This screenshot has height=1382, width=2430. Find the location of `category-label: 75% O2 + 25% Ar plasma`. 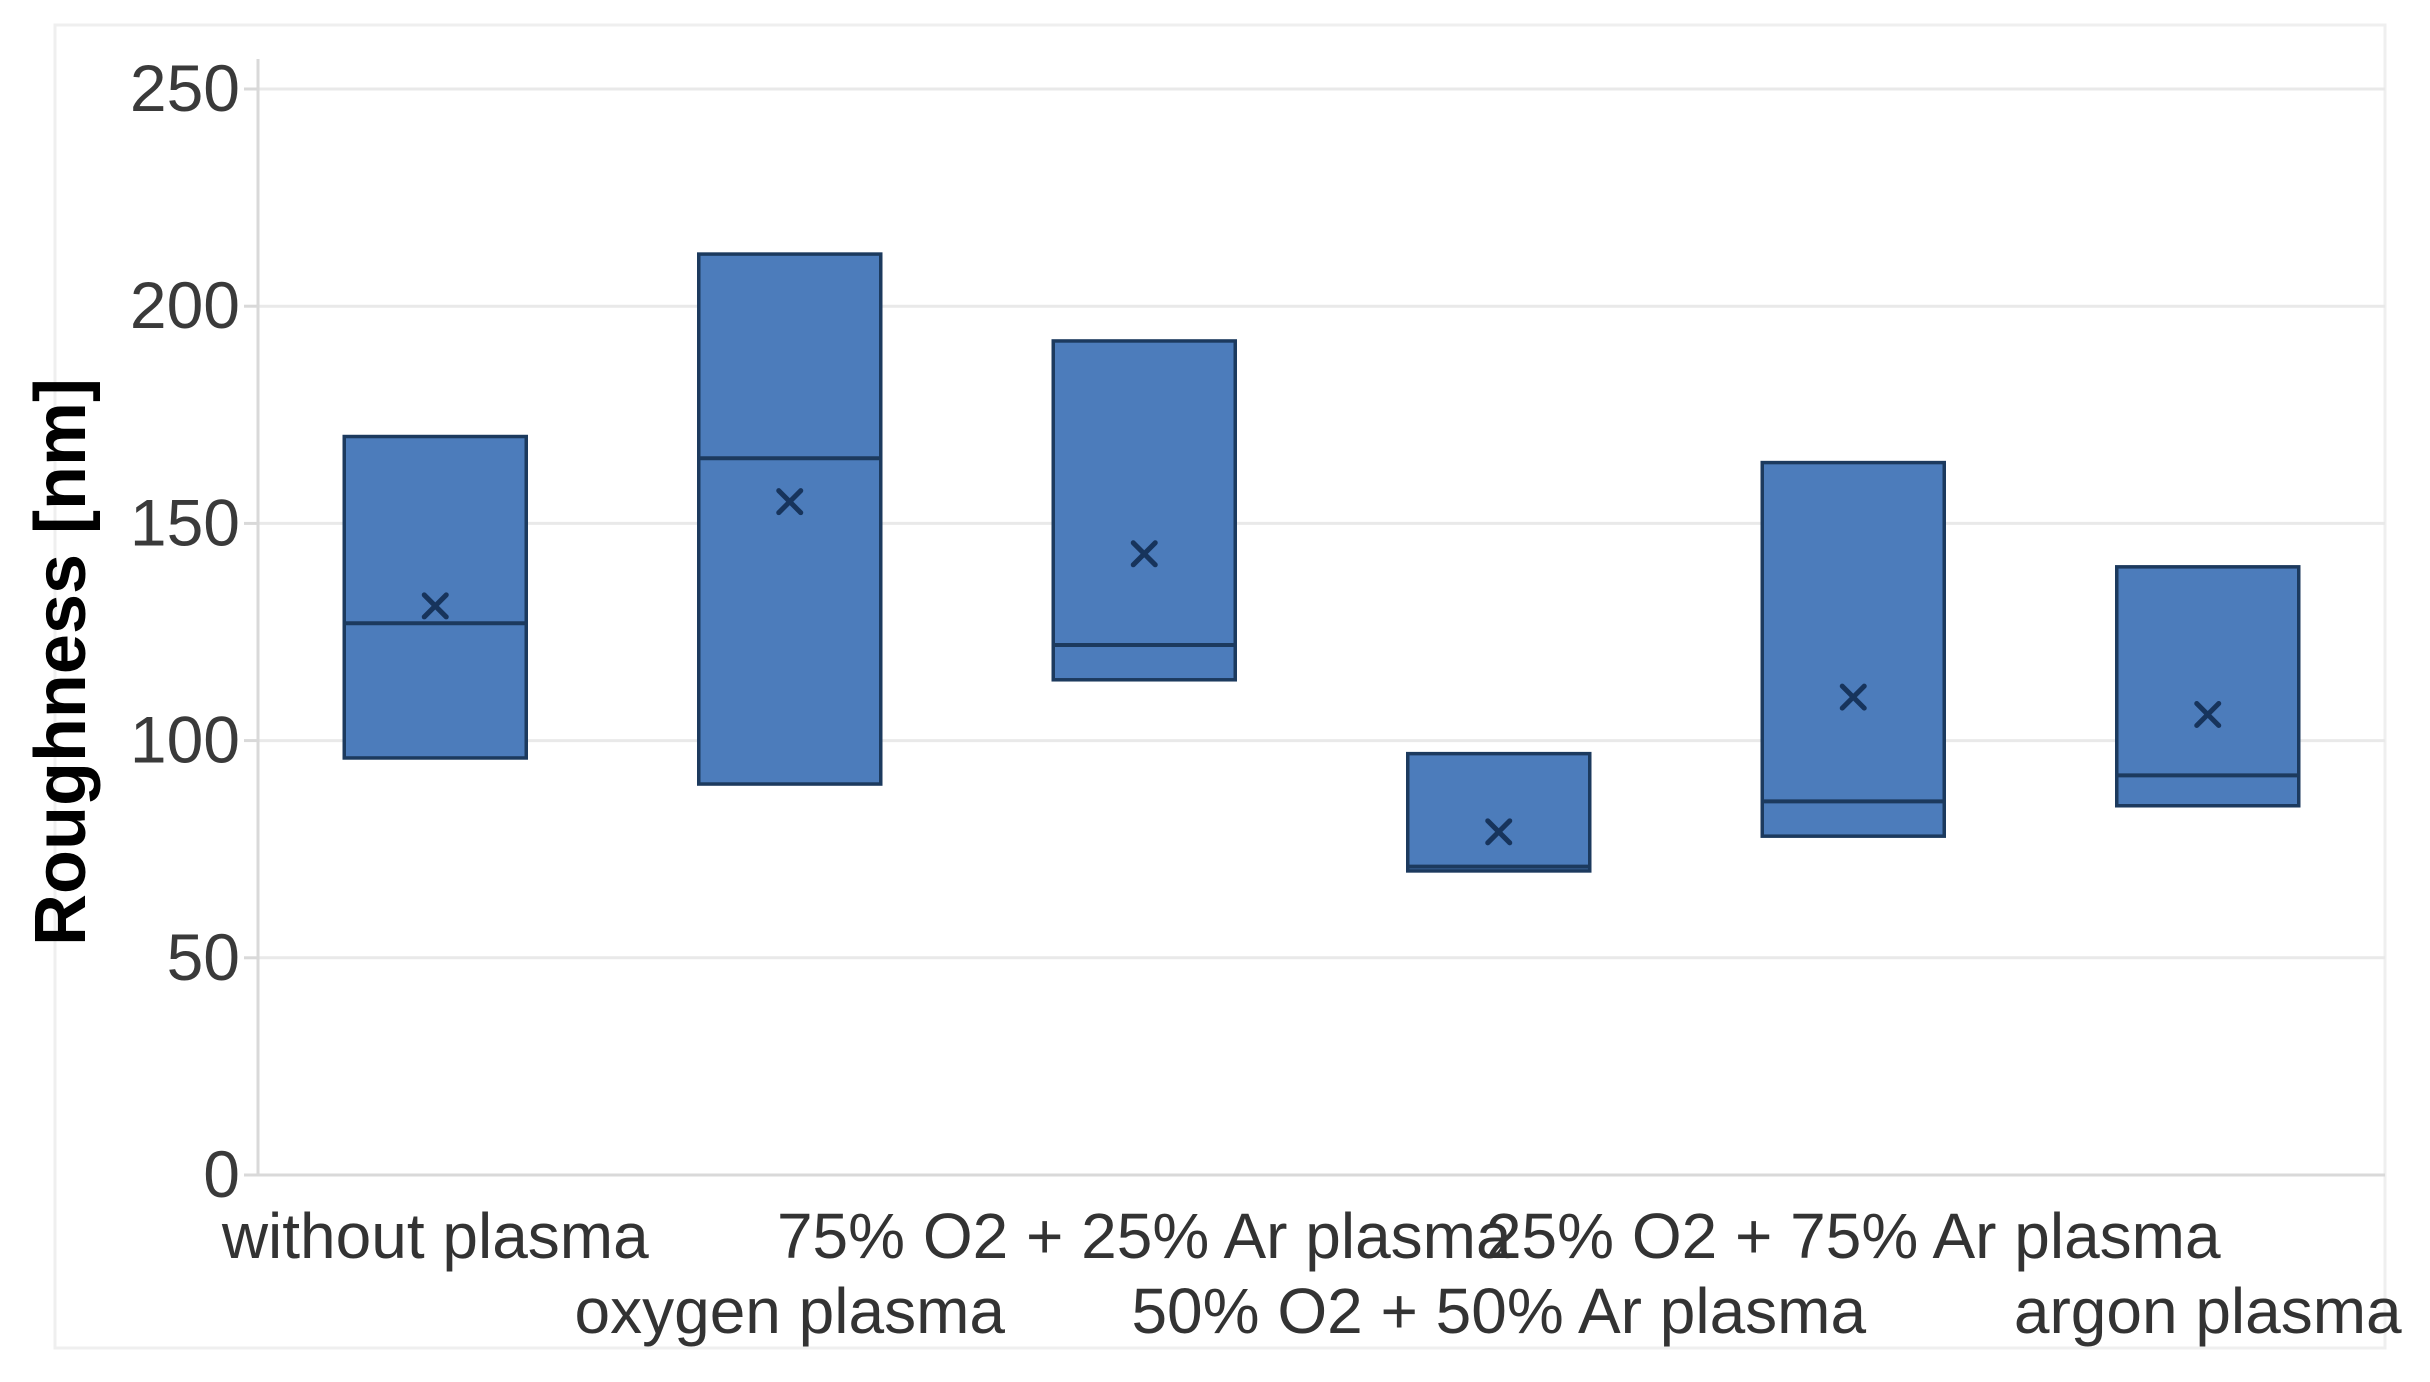

category-label: 75% O2 + 25% Ar plasma is located at coordinates (1144, 1236).